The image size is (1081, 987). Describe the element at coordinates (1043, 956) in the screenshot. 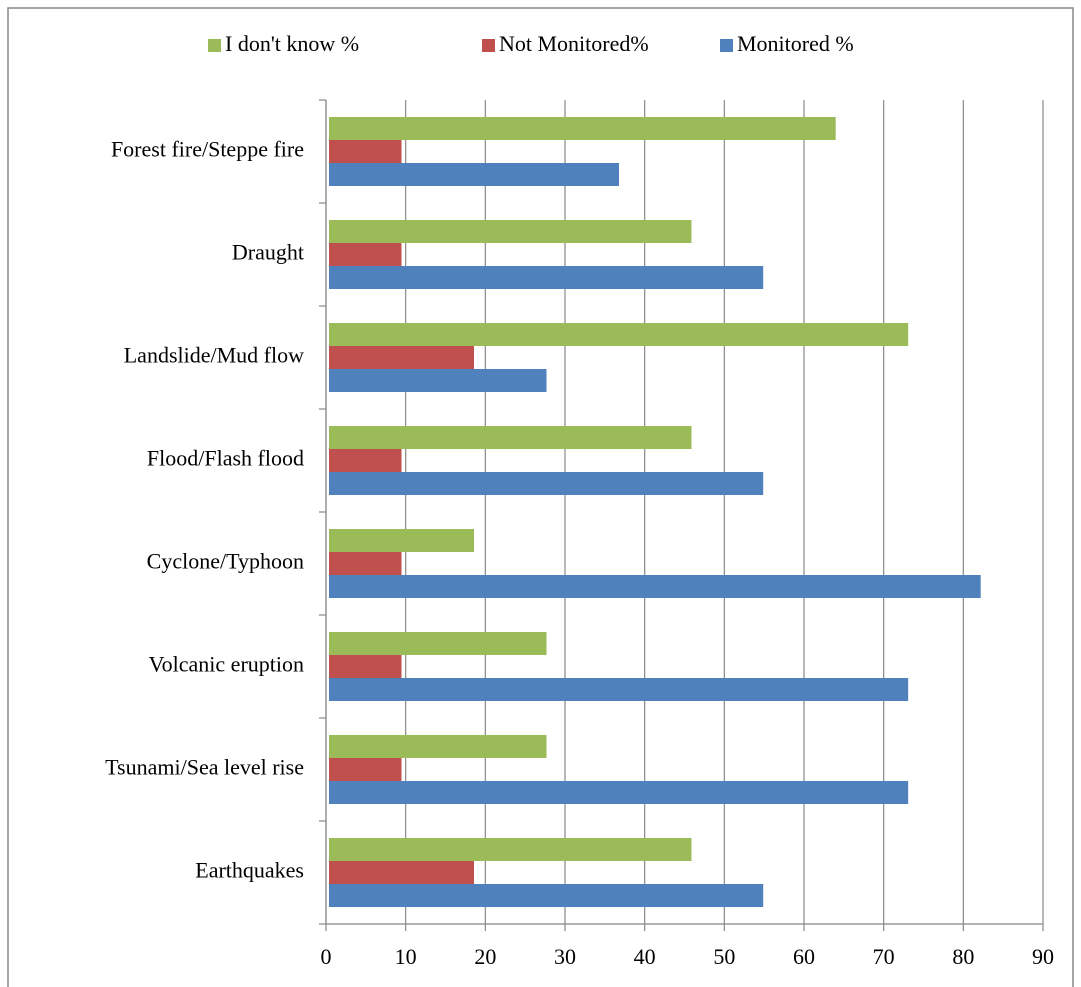

I see `x-tick-label: 90` at that location.